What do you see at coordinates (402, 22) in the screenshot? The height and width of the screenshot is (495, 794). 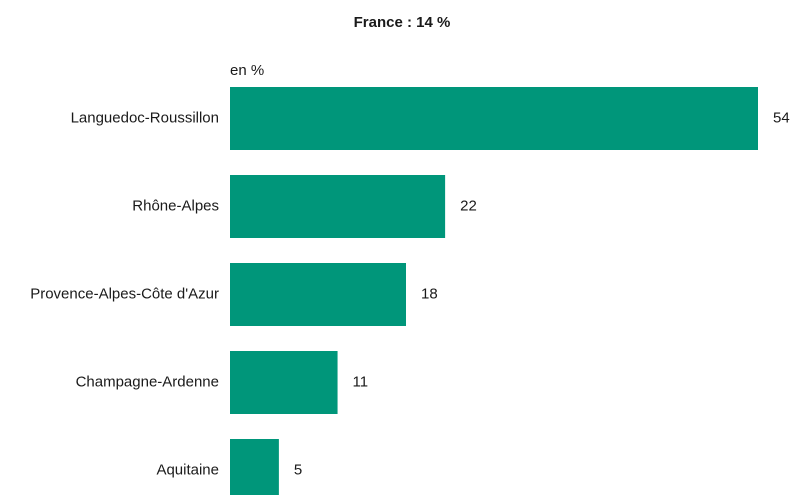 I see `chart-title: France : 14 %` at bounding box center [402, 22].